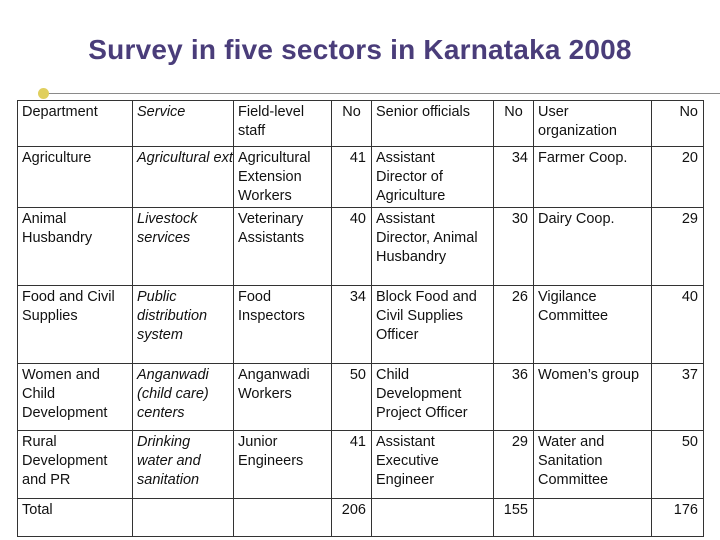 Image resolution: width=720 pixels, height=540 pixels. I want to click on user-organization-cell: Vigilance Committee, so click(592, 324).